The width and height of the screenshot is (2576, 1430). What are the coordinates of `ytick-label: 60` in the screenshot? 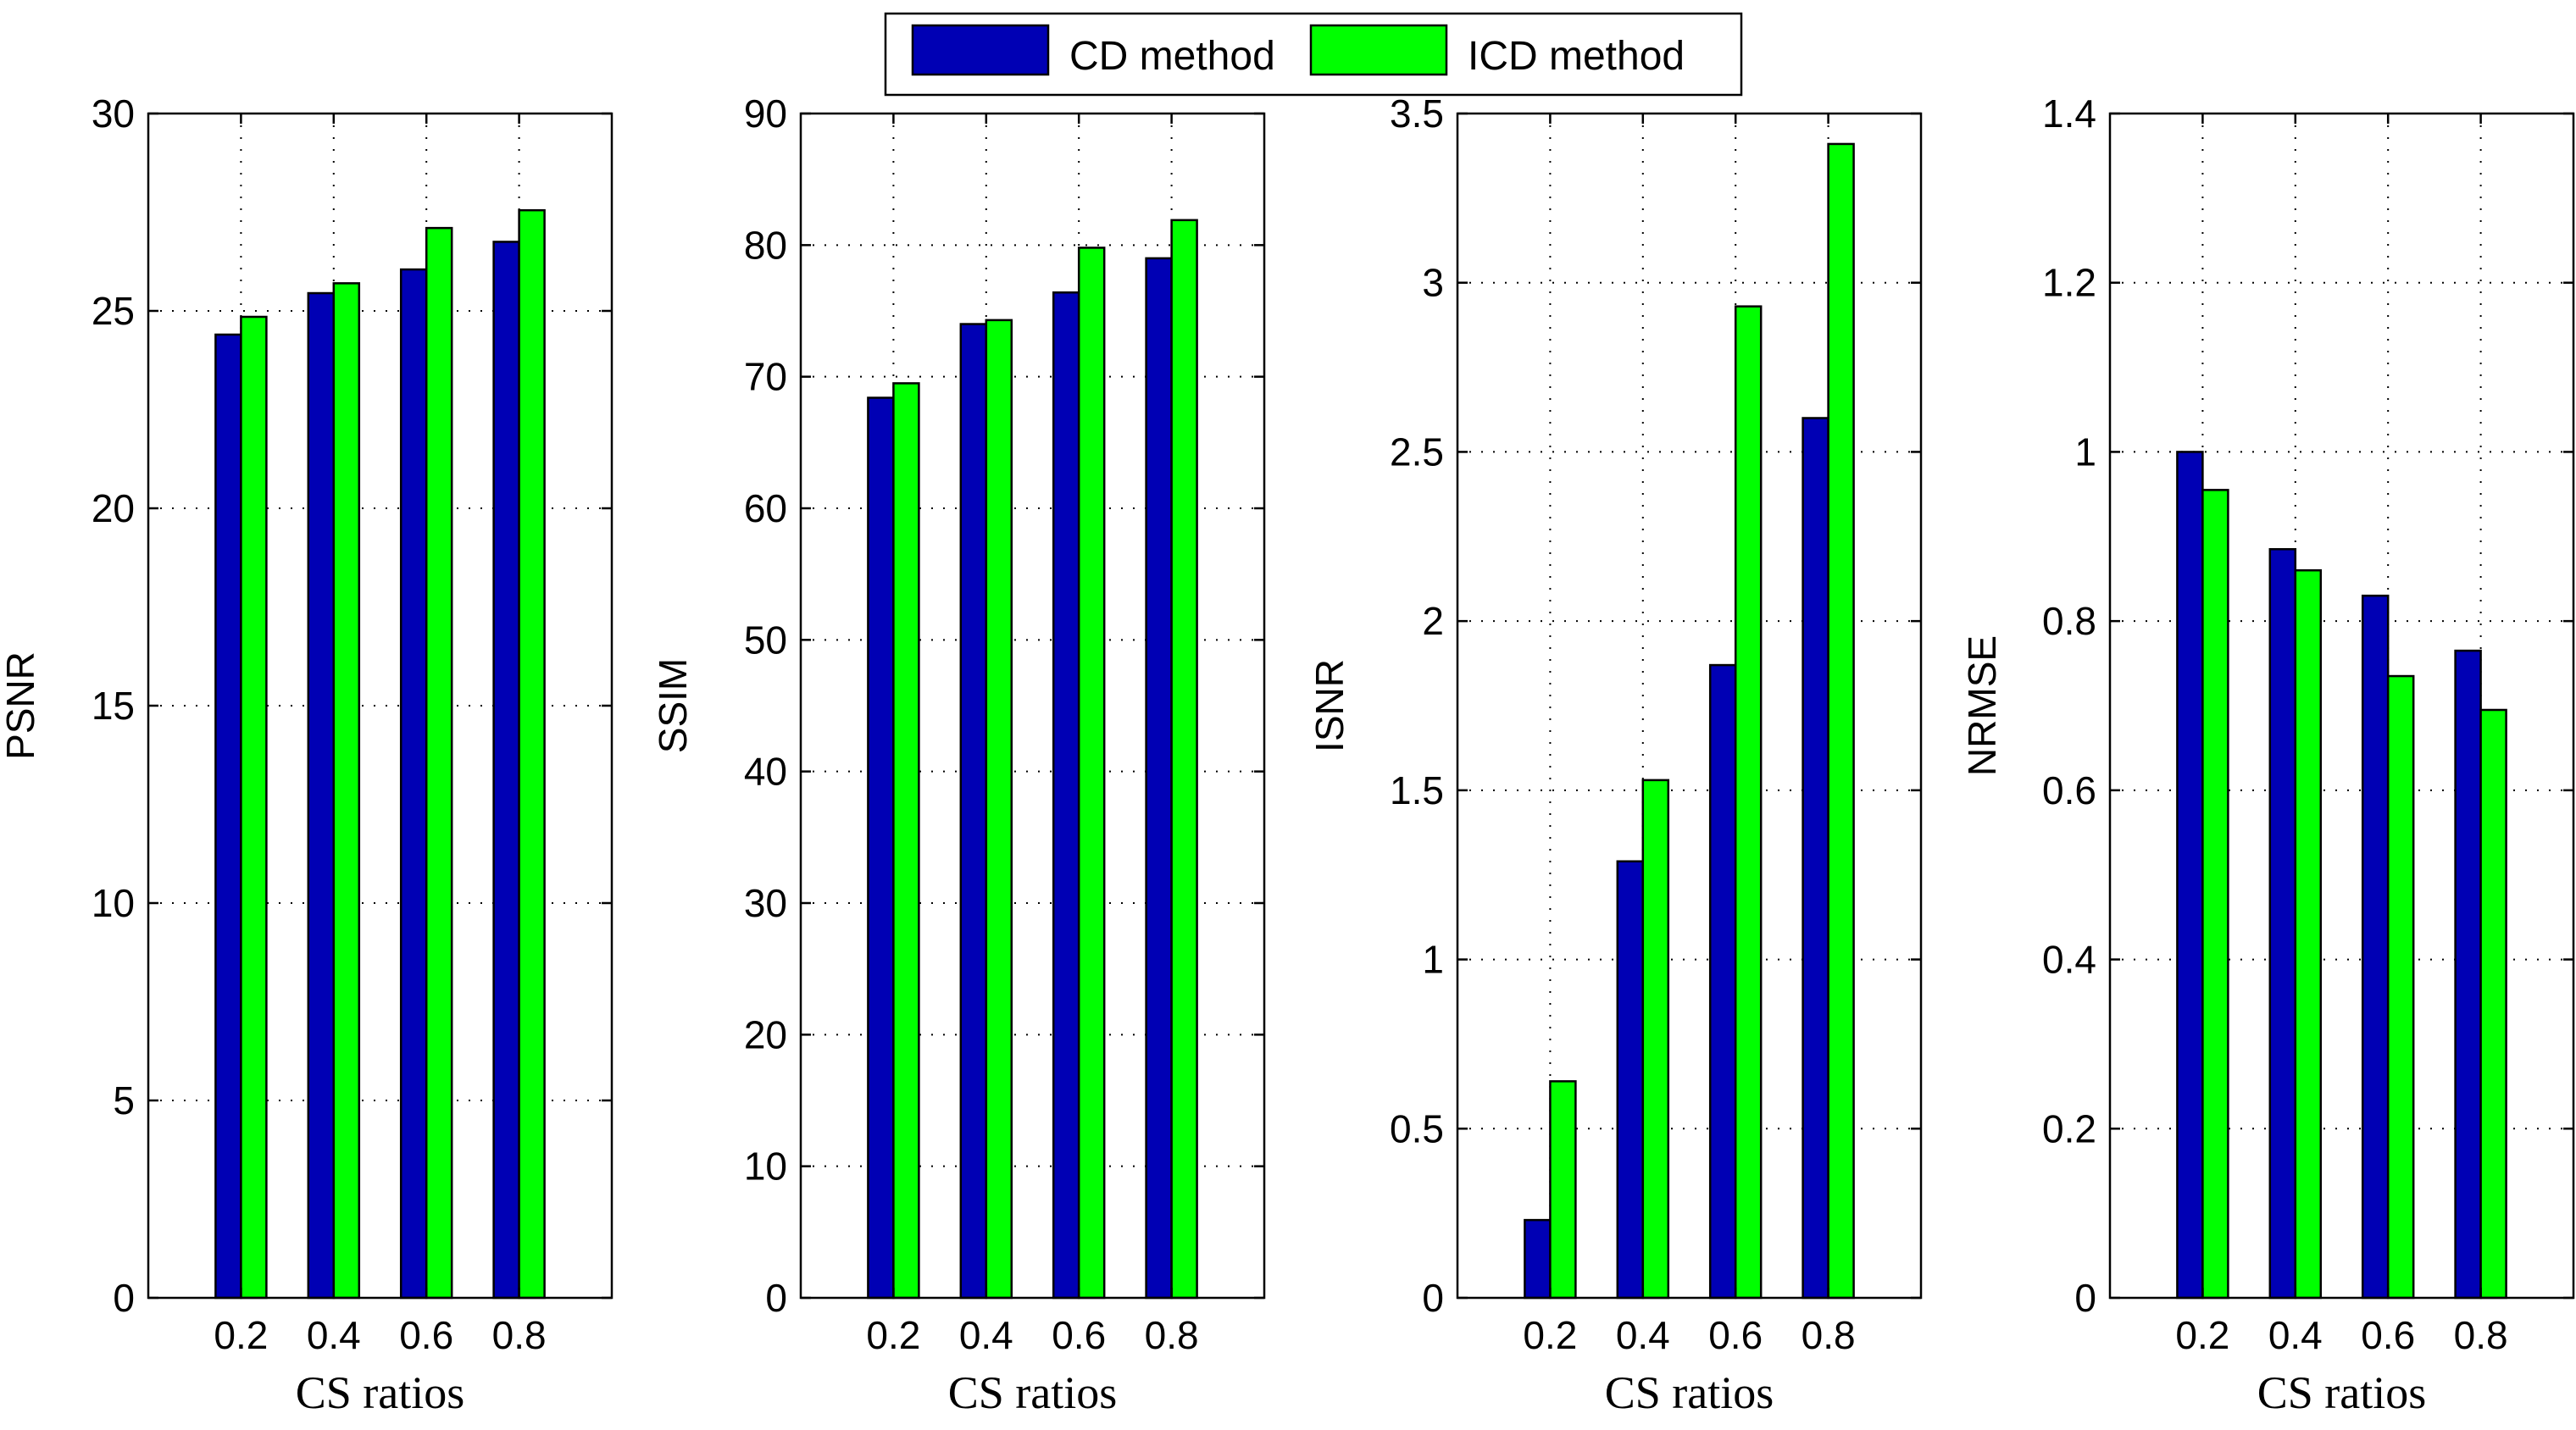 It's located at (765, 508).